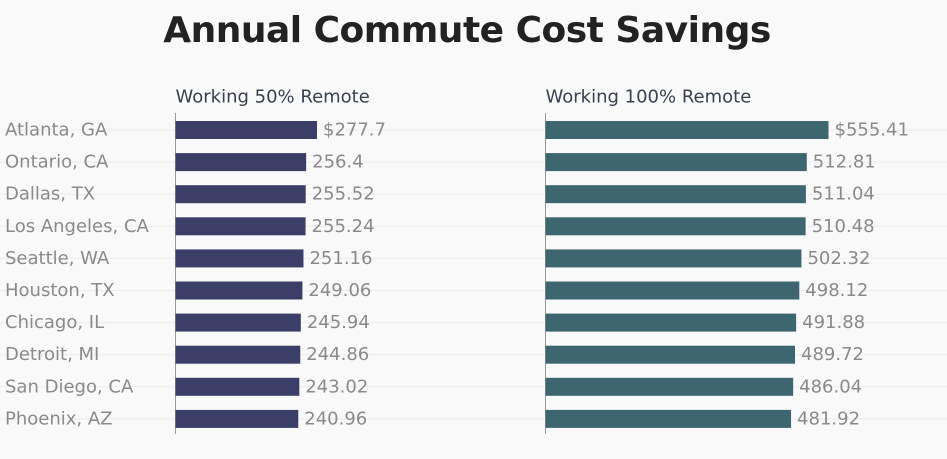 The height and width of the screenshot is (459, 947). I want to click on category-label: Detroit, MI, so click(52, 354).